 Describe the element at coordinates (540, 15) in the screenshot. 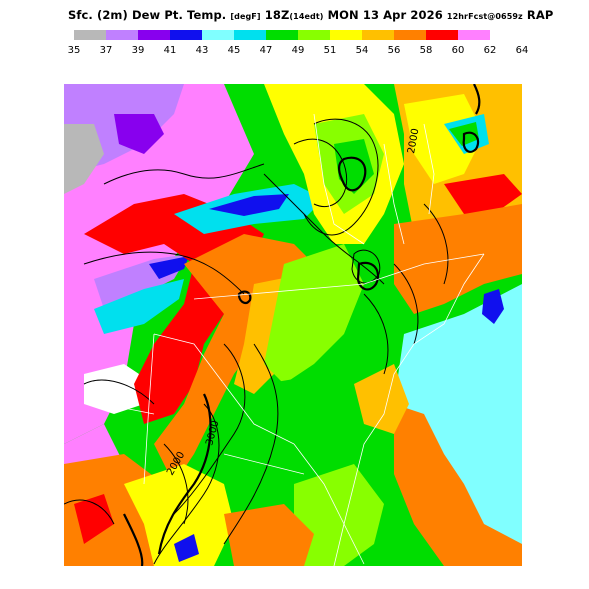

I see `title-model: RAP` at that location.